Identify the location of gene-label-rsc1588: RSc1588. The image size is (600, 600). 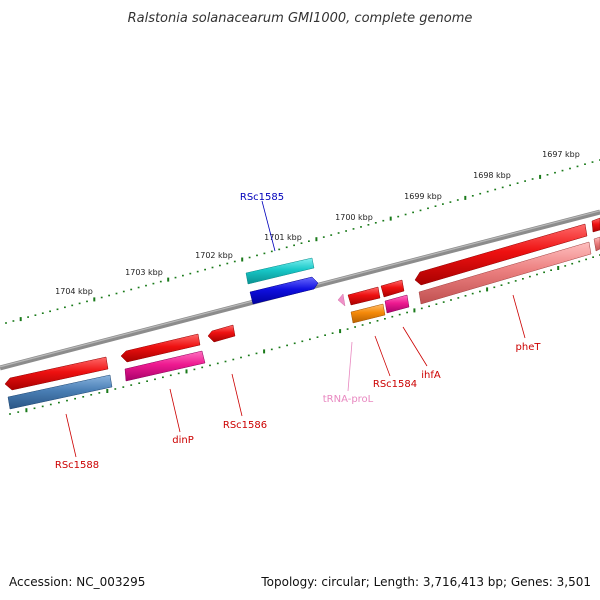
(77, 465).